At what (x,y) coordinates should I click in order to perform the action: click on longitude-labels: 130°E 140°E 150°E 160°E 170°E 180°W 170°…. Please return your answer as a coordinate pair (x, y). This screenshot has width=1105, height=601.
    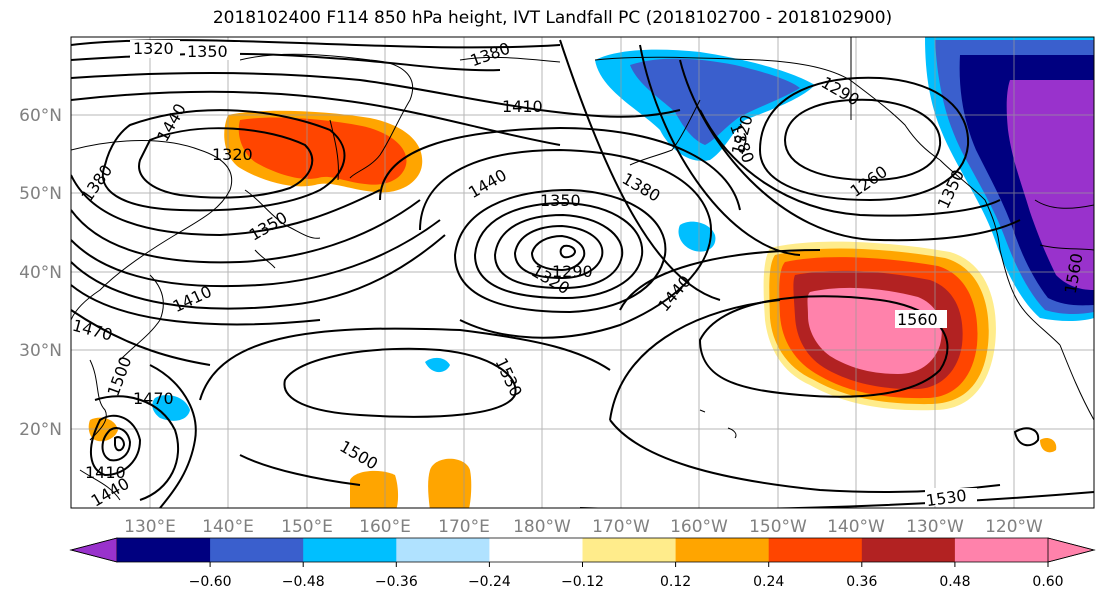
    Looking at the image, I should click on (583, 527).